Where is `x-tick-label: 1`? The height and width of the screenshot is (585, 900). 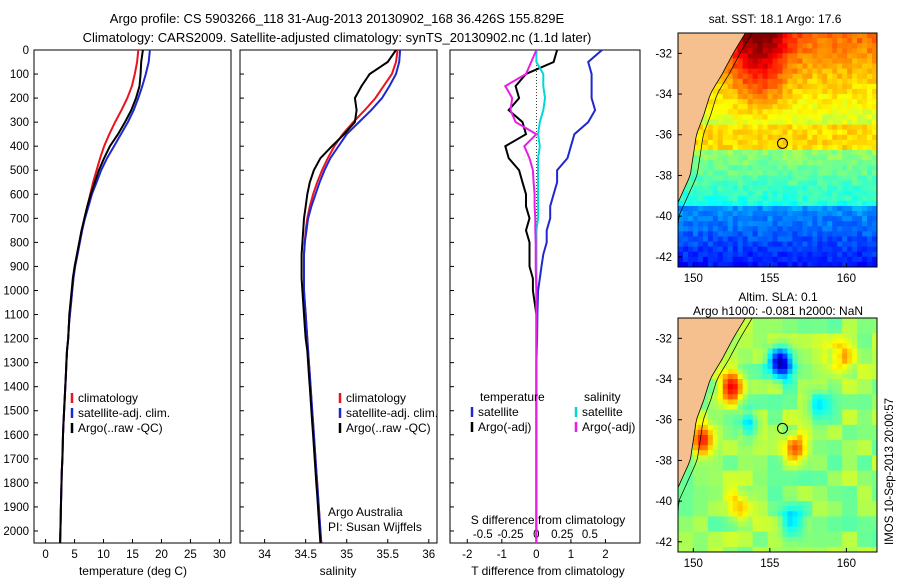
x-tick-label: 1 is located at coordinates (571, 555).